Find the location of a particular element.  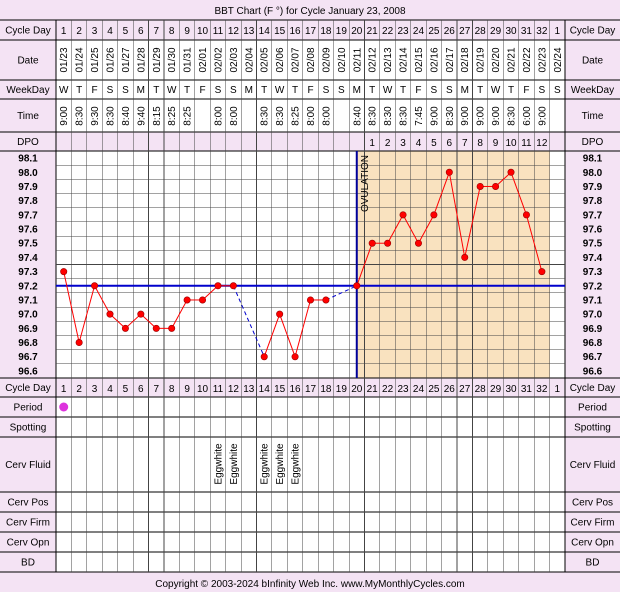

date-label: 02/16 is located at coordinates (434, 59).